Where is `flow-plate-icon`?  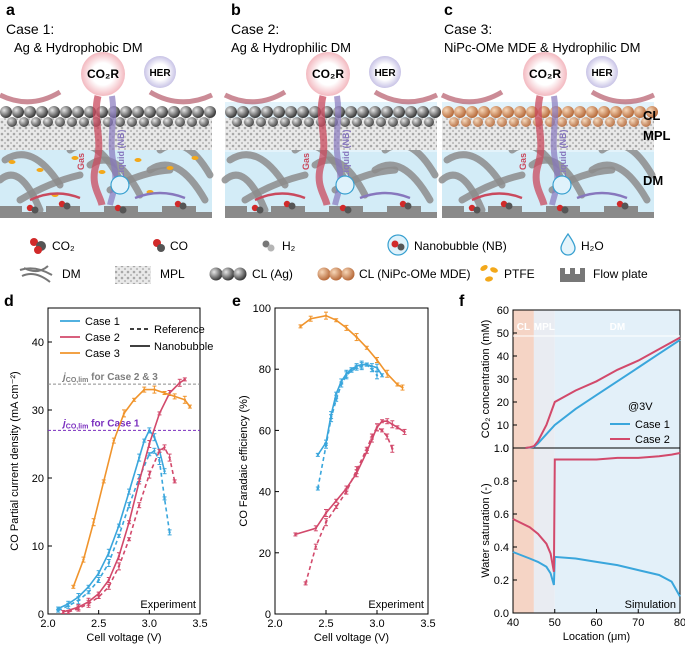
flow-plate-icon is located at coordinates (572, 275).